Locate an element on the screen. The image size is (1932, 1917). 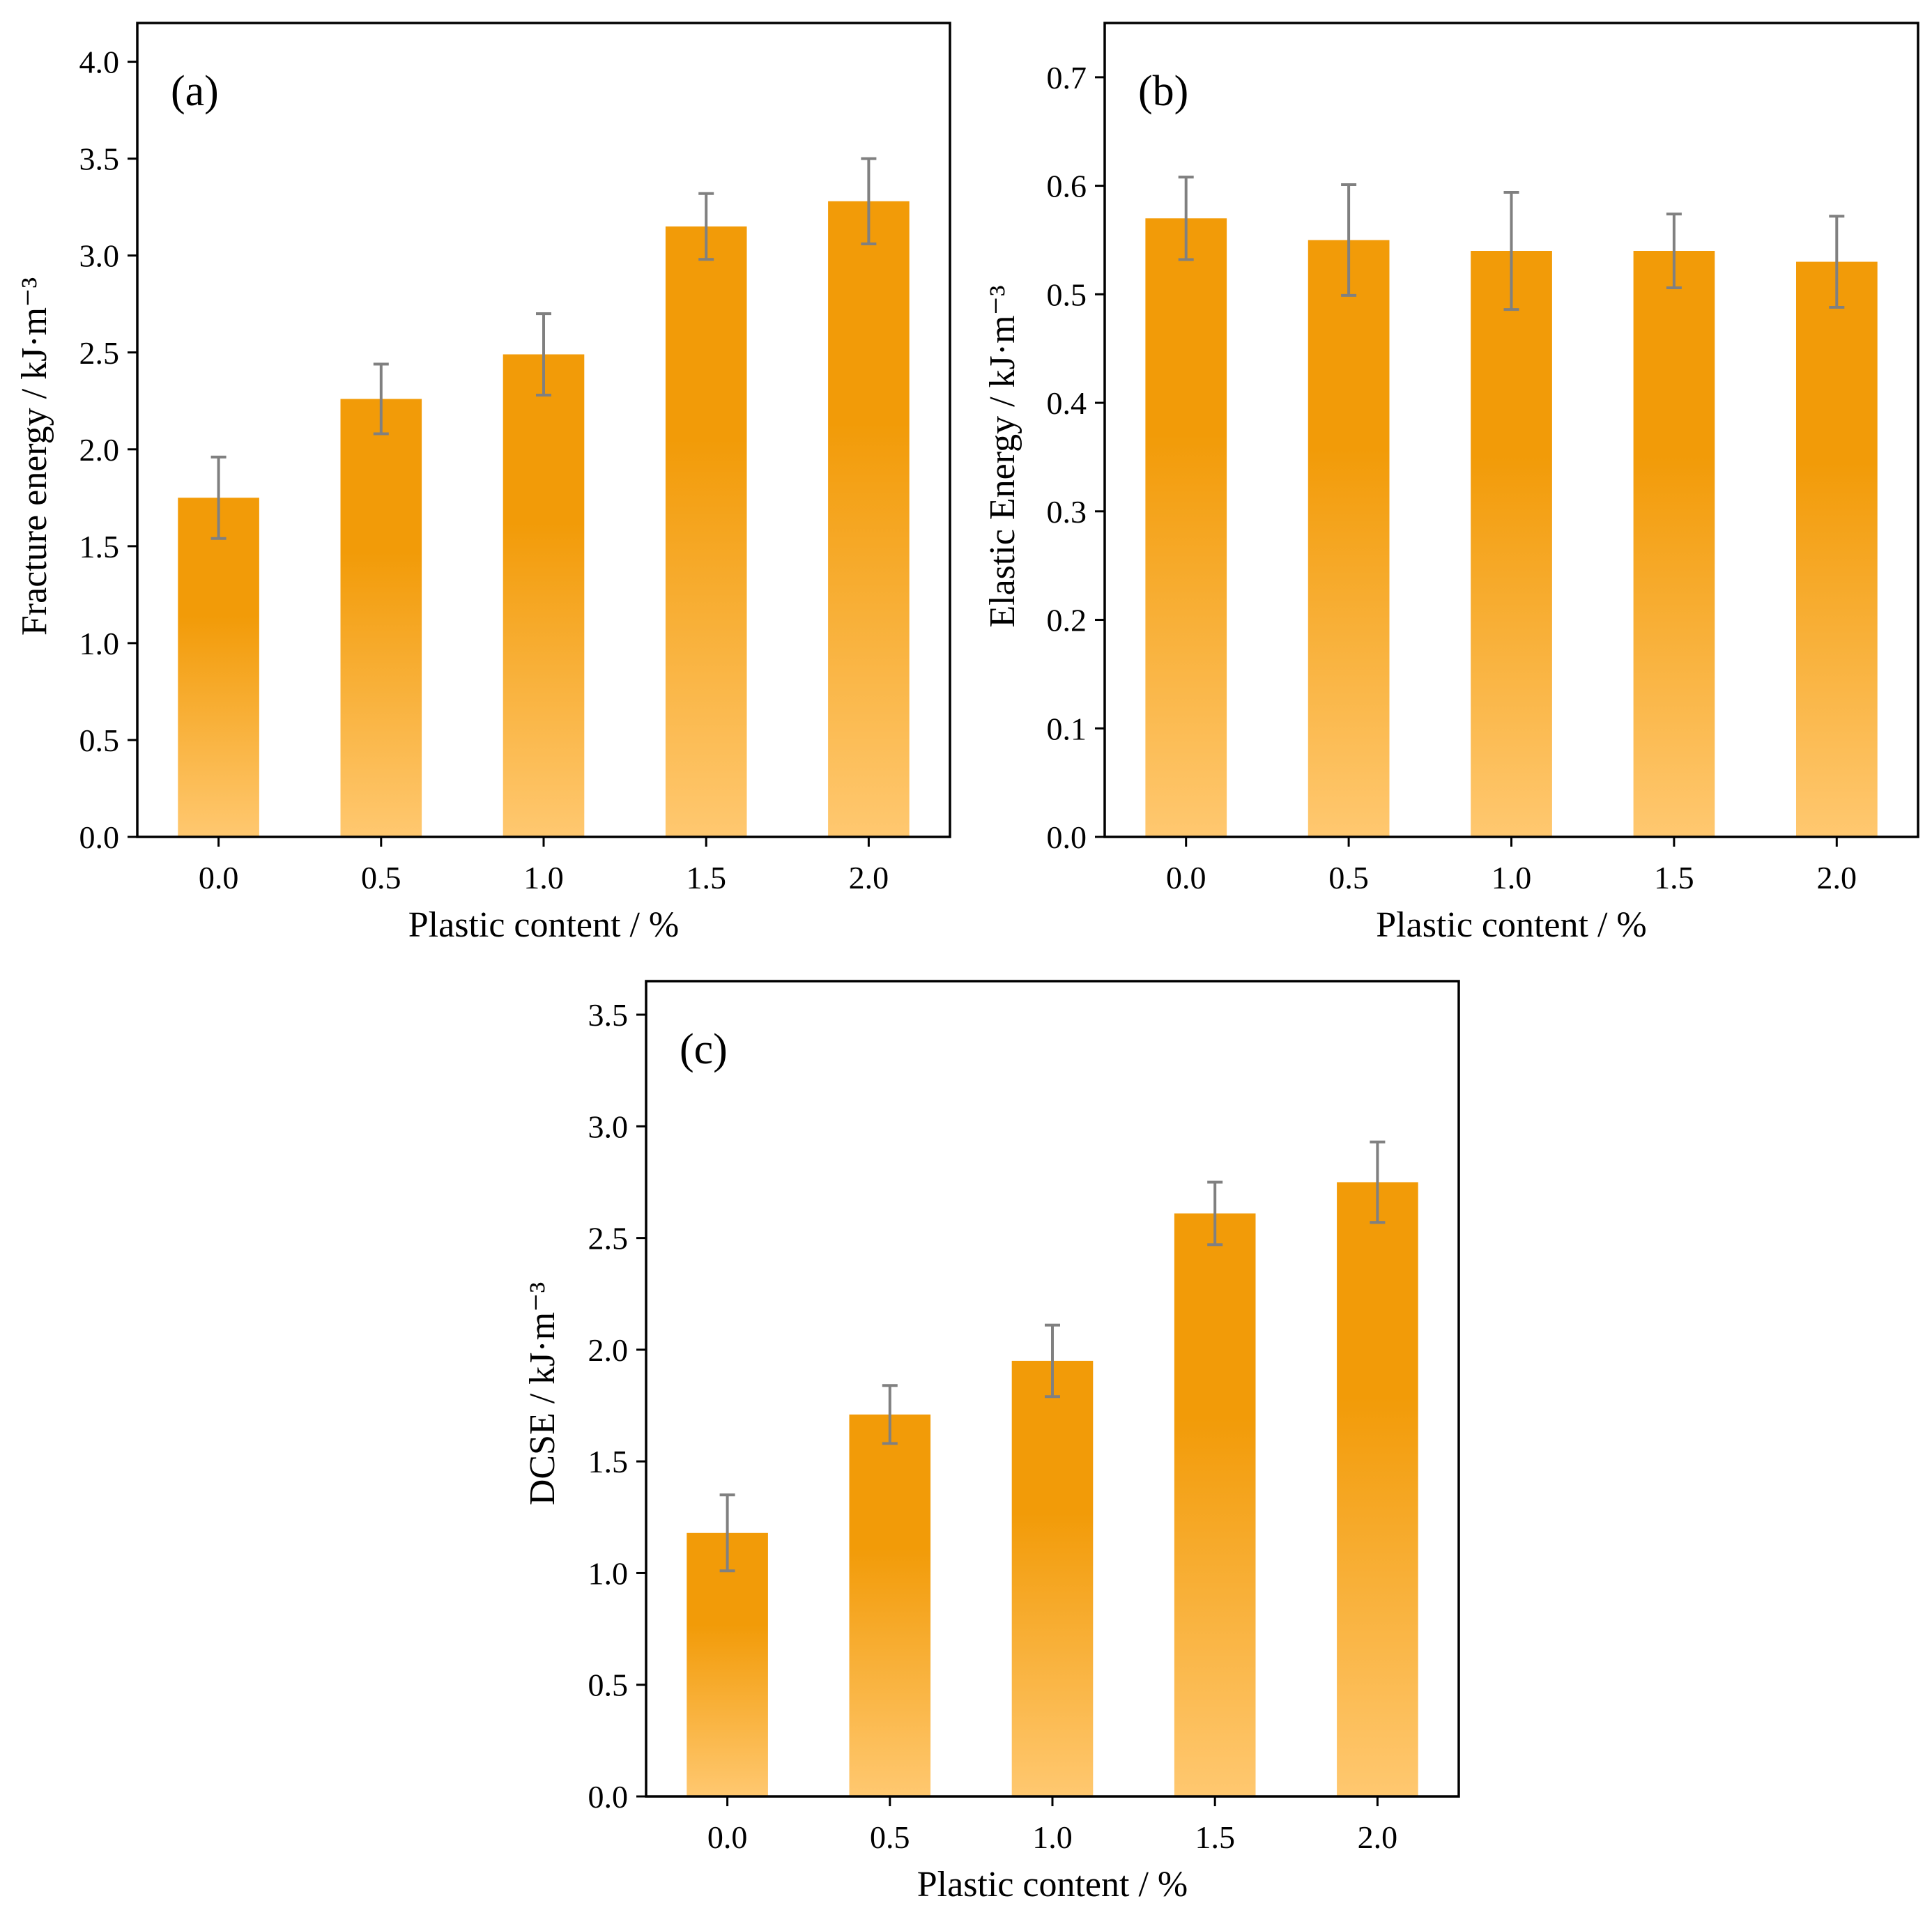
panel-label: (c) is located at coordinates (704, 1050).